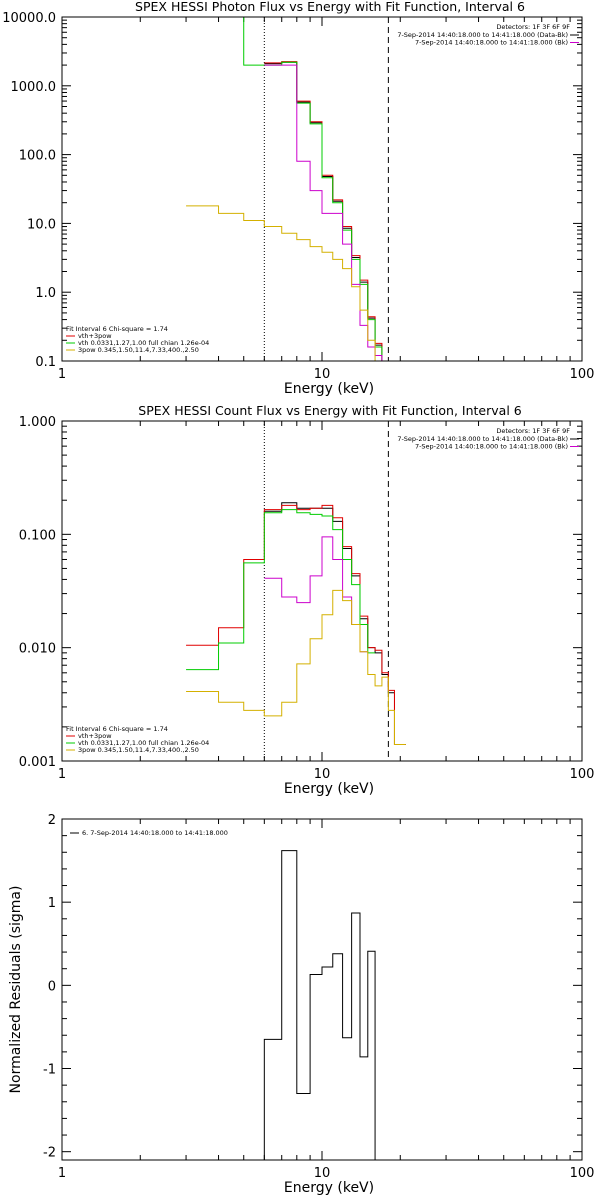  I want to click on y-tick-label: 1000.0, so click(34, 87).